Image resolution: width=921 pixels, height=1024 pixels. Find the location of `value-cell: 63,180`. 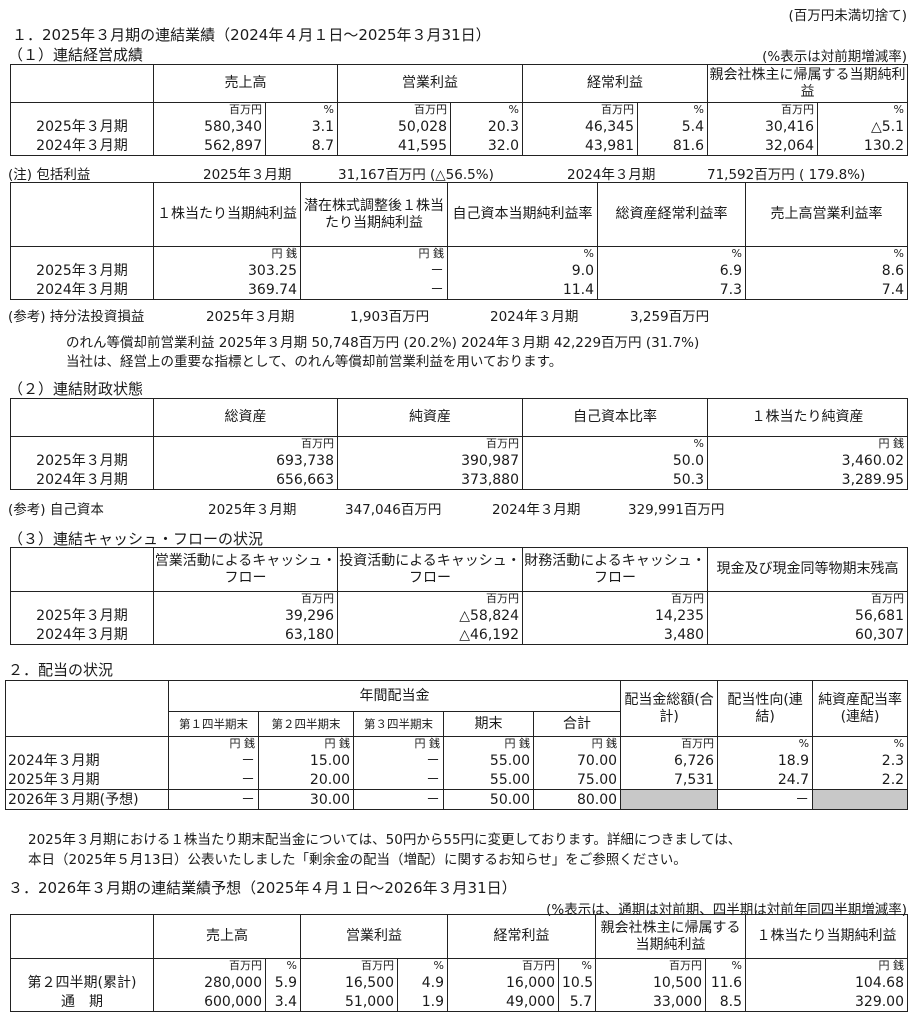

value-cell: 63,180 is located at coordinates (245, 635).